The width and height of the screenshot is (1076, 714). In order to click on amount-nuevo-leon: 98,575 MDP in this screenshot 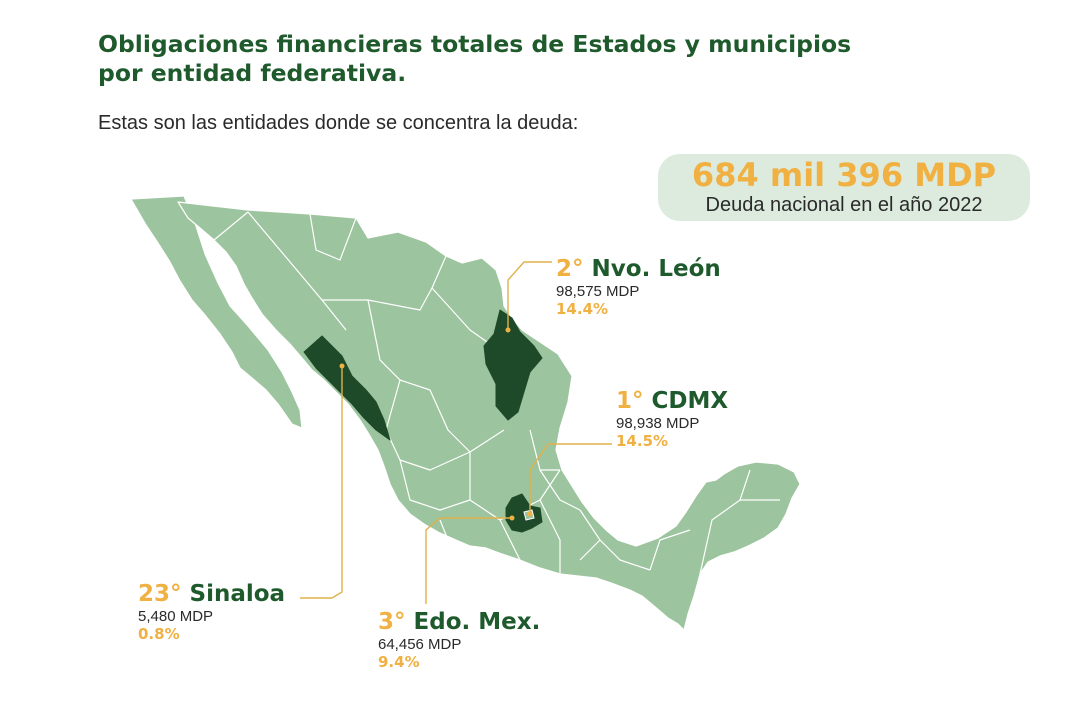, I will do `click(598, 291)`.